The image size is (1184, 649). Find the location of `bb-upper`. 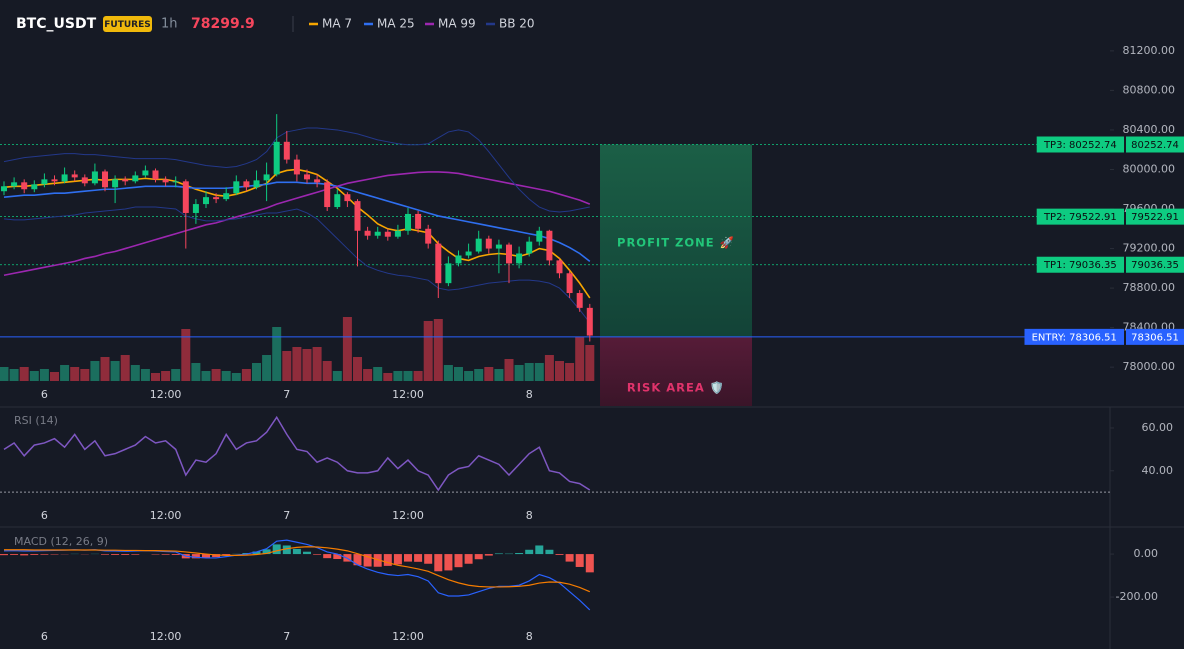

bb-upper is located at coordinates (296, 170).